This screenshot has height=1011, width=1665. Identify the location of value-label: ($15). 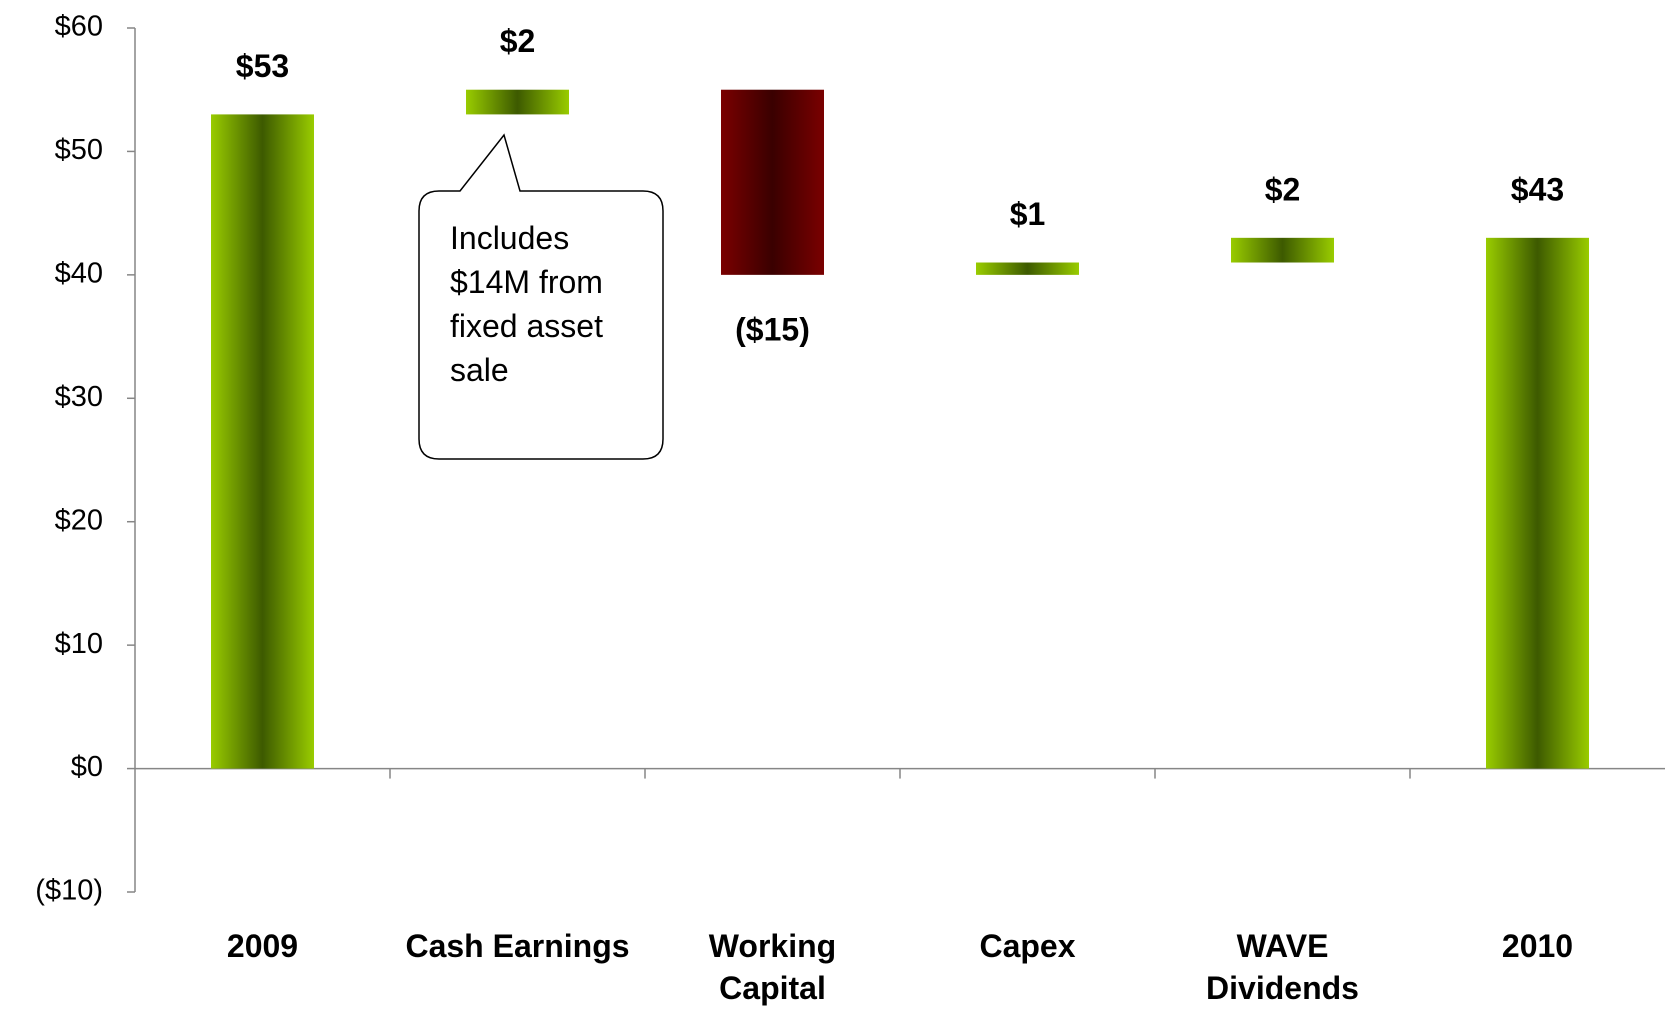
(772, 329).